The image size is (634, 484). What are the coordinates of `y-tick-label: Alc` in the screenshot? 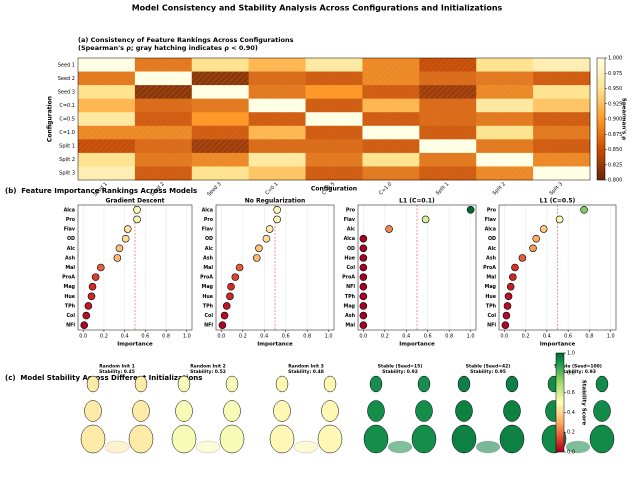 It's located at (71, 249).